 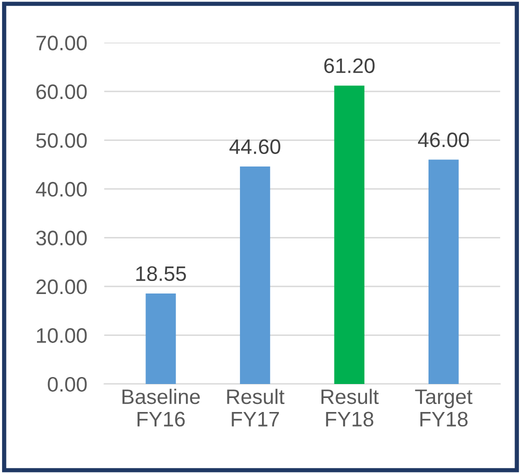 I want to click on y-tick-label: 70.00, so click(x=61, y=43).